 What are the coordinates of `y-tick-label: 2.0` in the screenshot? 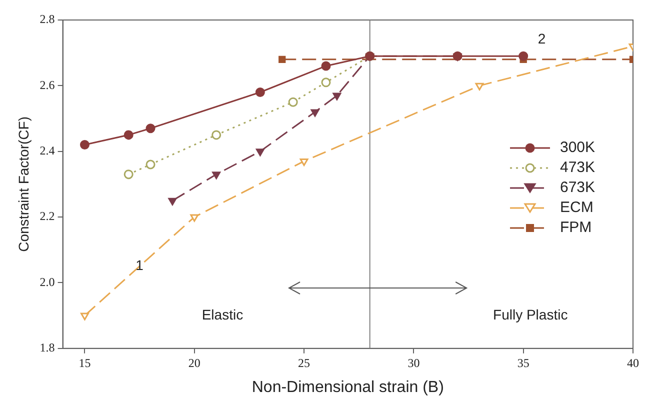 It's located at (47, 281).